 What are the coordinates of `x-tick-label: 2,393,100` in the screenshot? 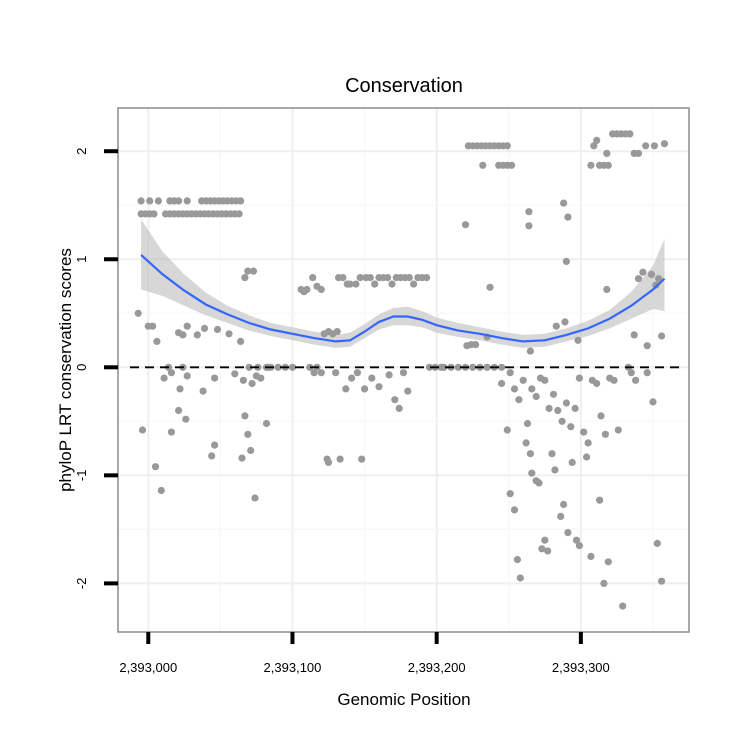 It's located at (293, 667).